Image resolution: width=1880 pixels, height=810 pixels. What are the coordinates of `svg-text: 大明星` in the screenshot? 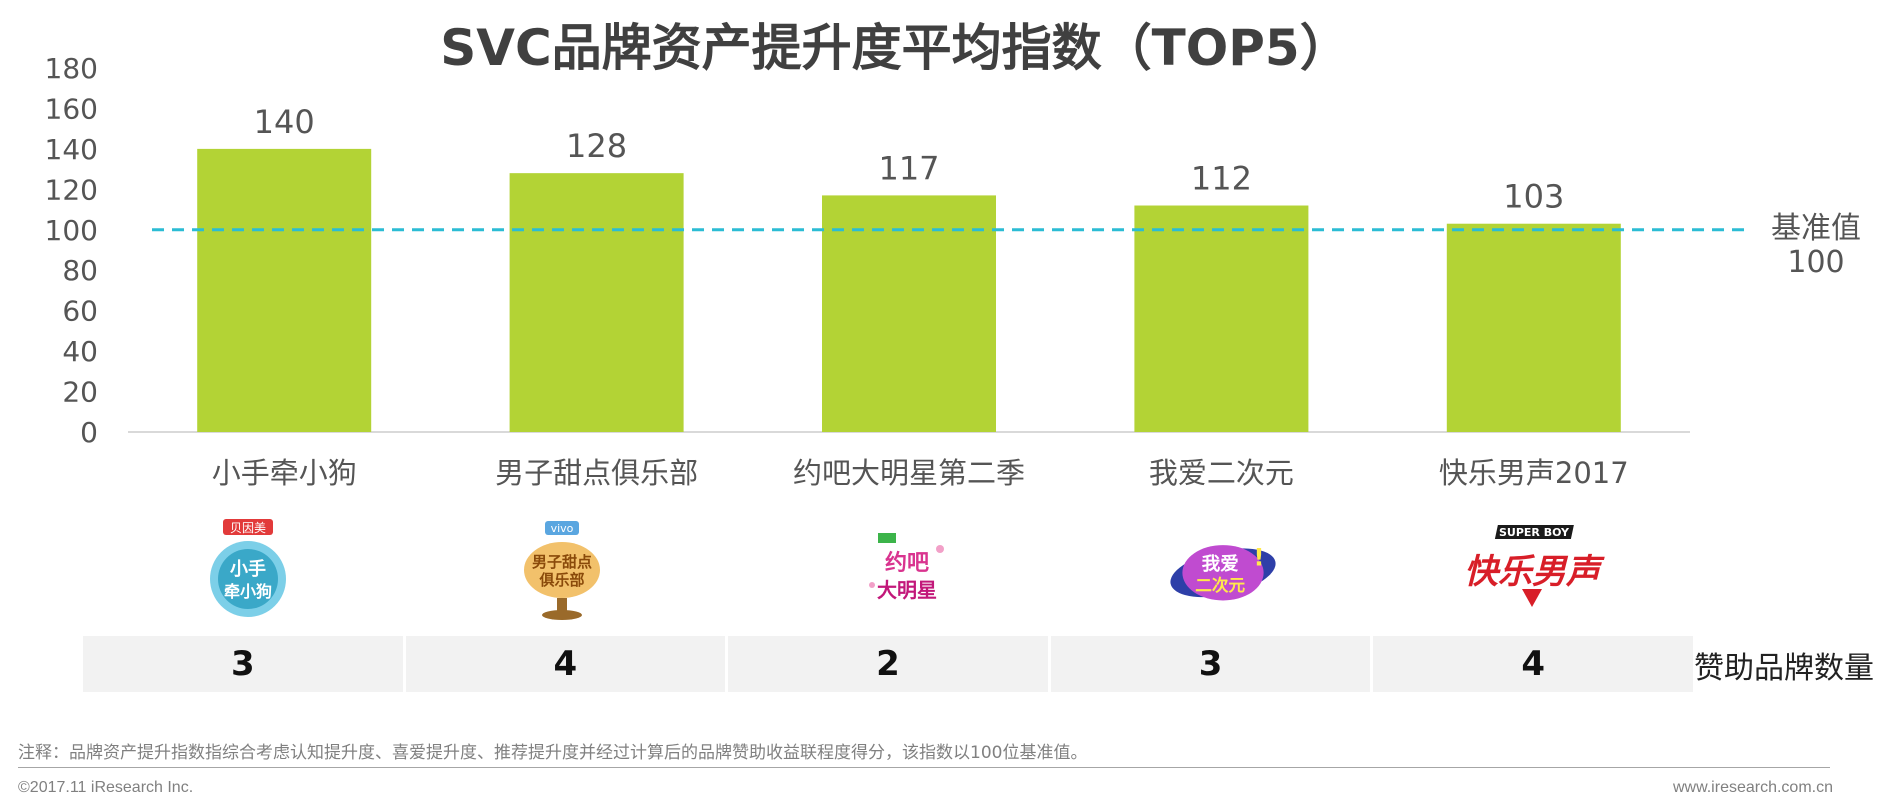 It's located at (907, 590).